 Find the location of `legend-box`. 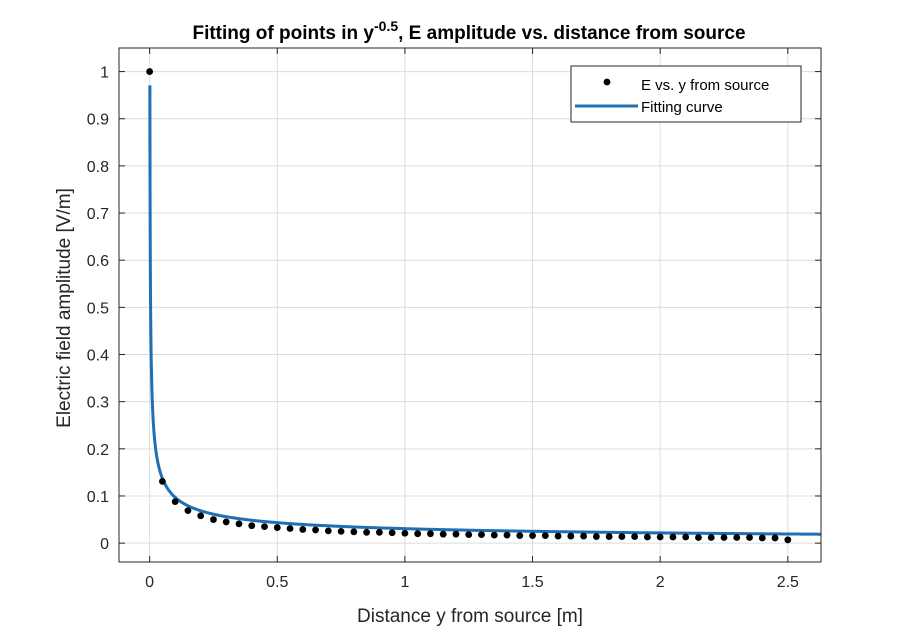

legend-box is located at coordinates (686, 94).